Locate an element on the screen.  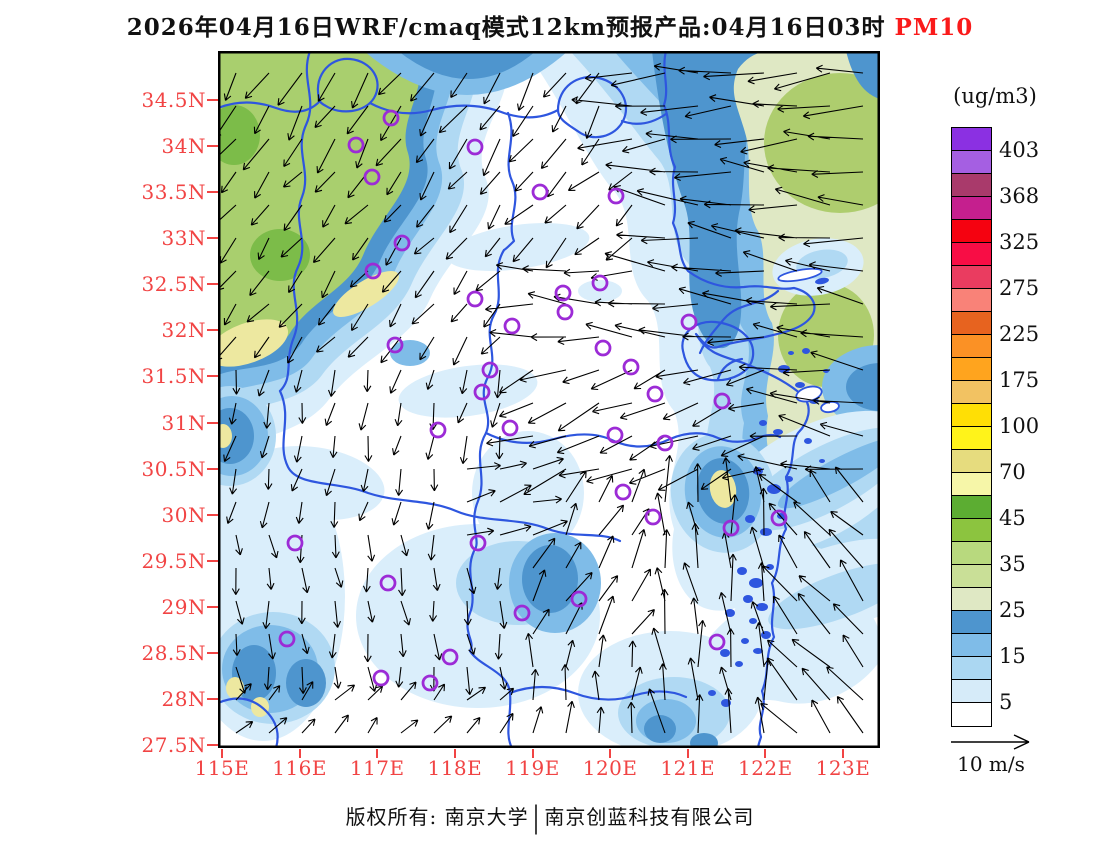
lat-label: 32.5N is located at coordinates (173, 284).